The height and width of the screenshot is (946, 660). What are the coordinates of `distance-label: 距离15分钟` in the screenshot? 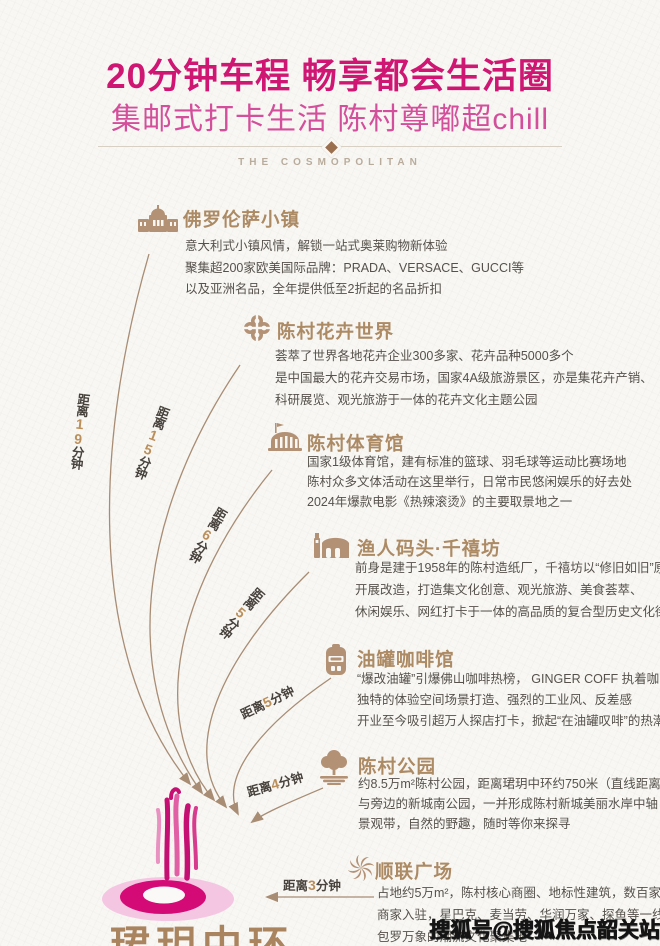 It's located at (151, 441).